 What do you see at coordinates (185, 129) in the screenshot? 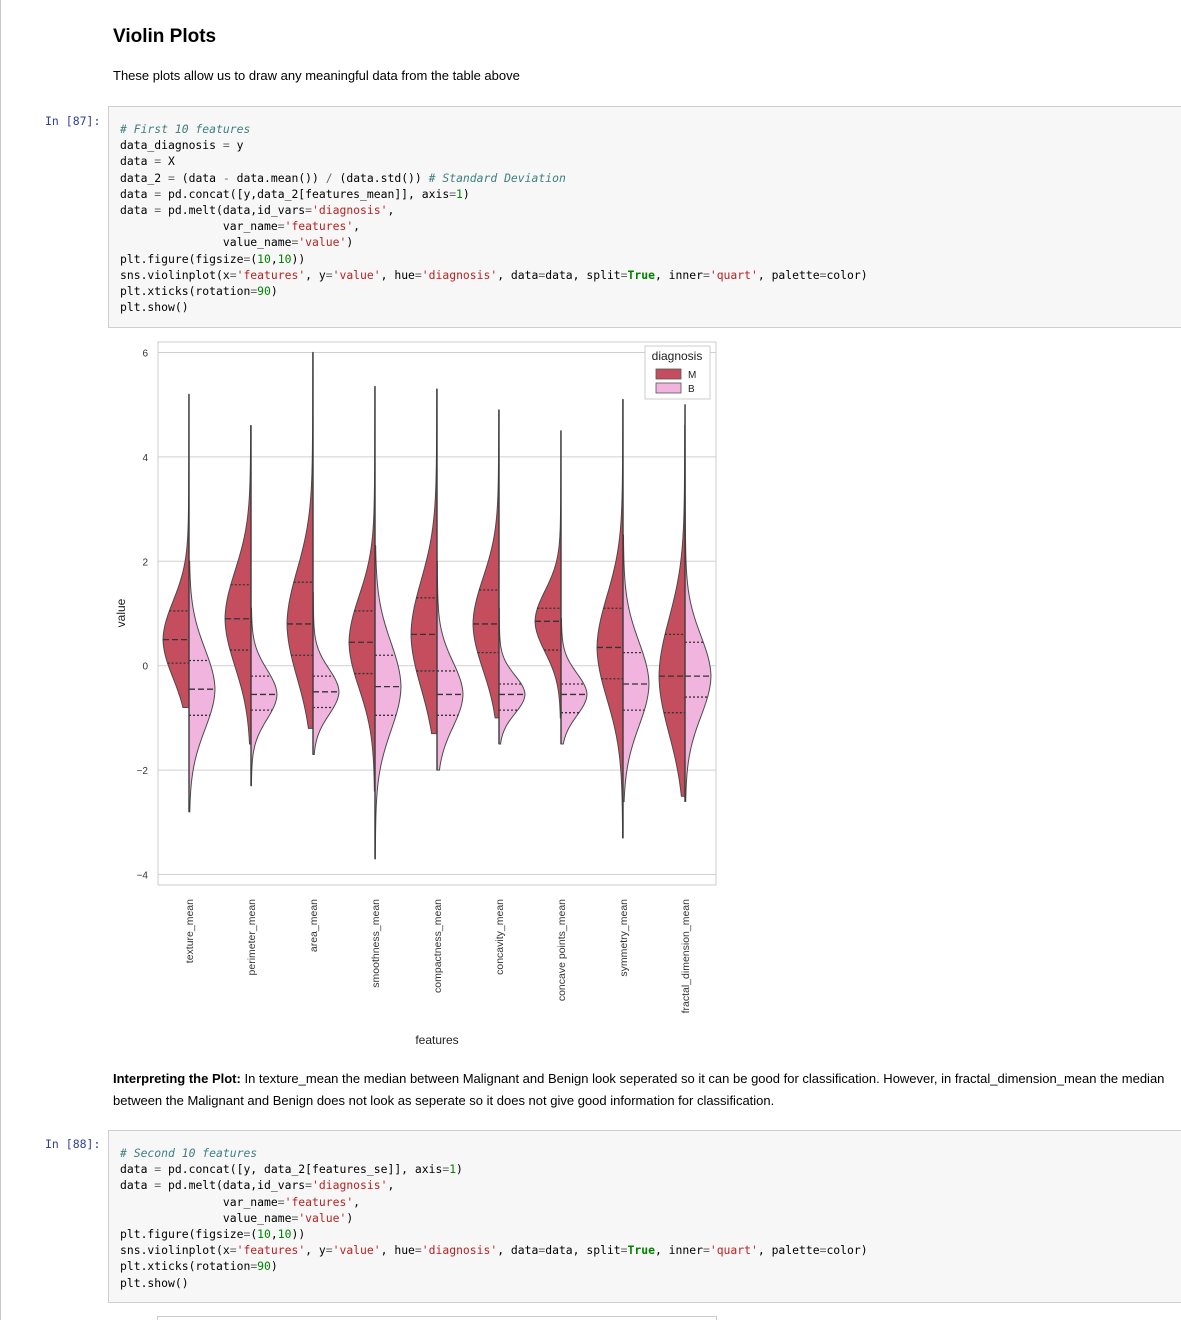
I see `code-line: # First 10 features` at bounding box center [185, 129].